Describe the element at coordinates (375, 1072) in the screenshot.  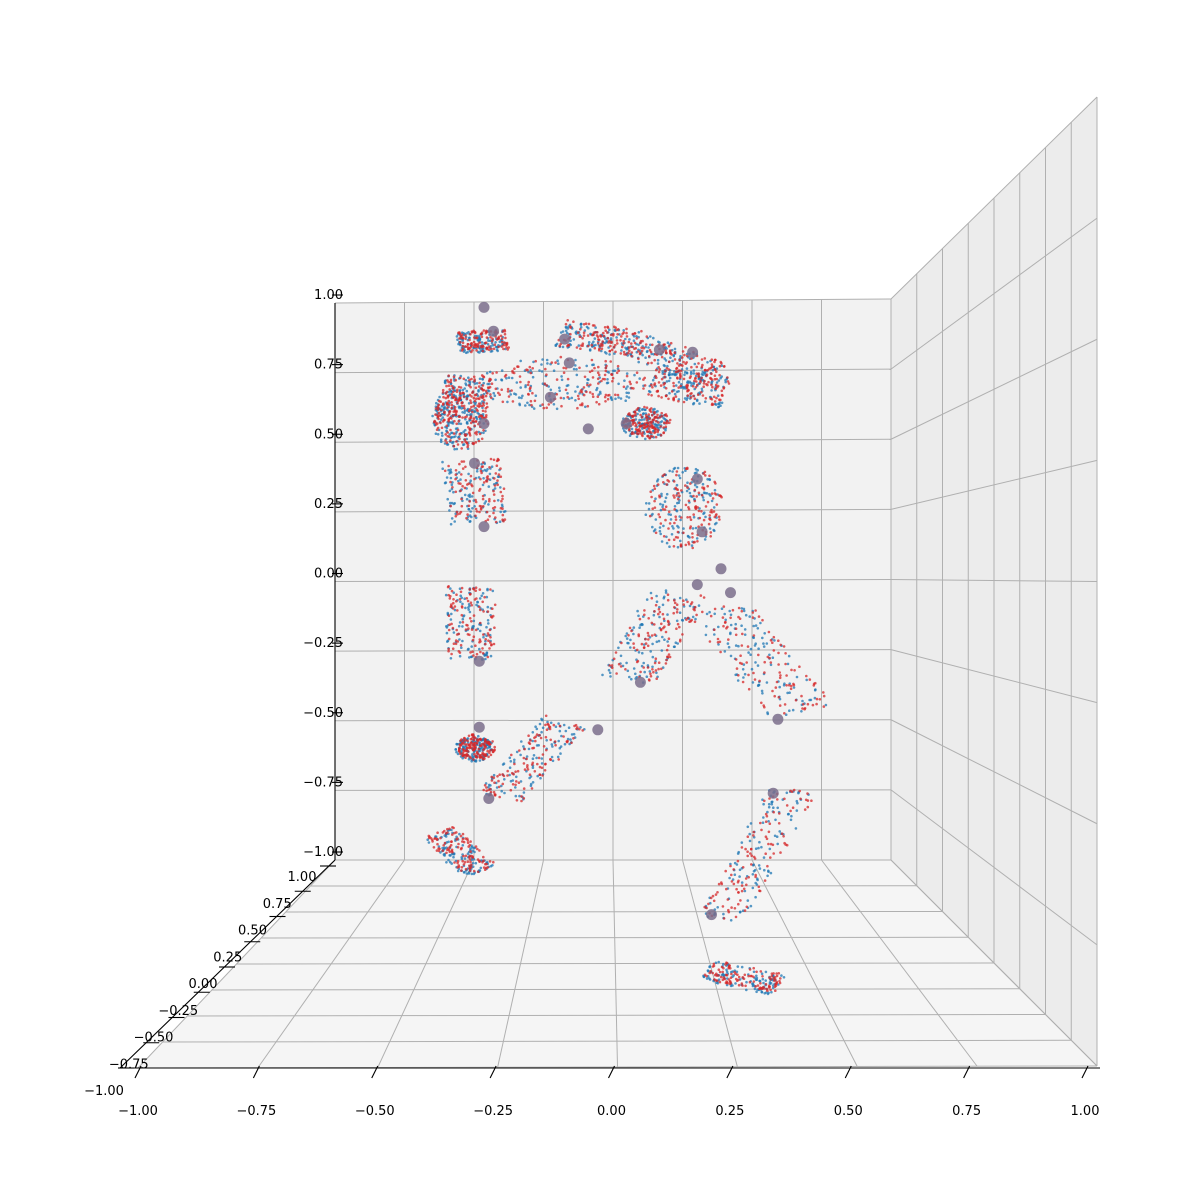
I see `x-tick-mark` at that location.